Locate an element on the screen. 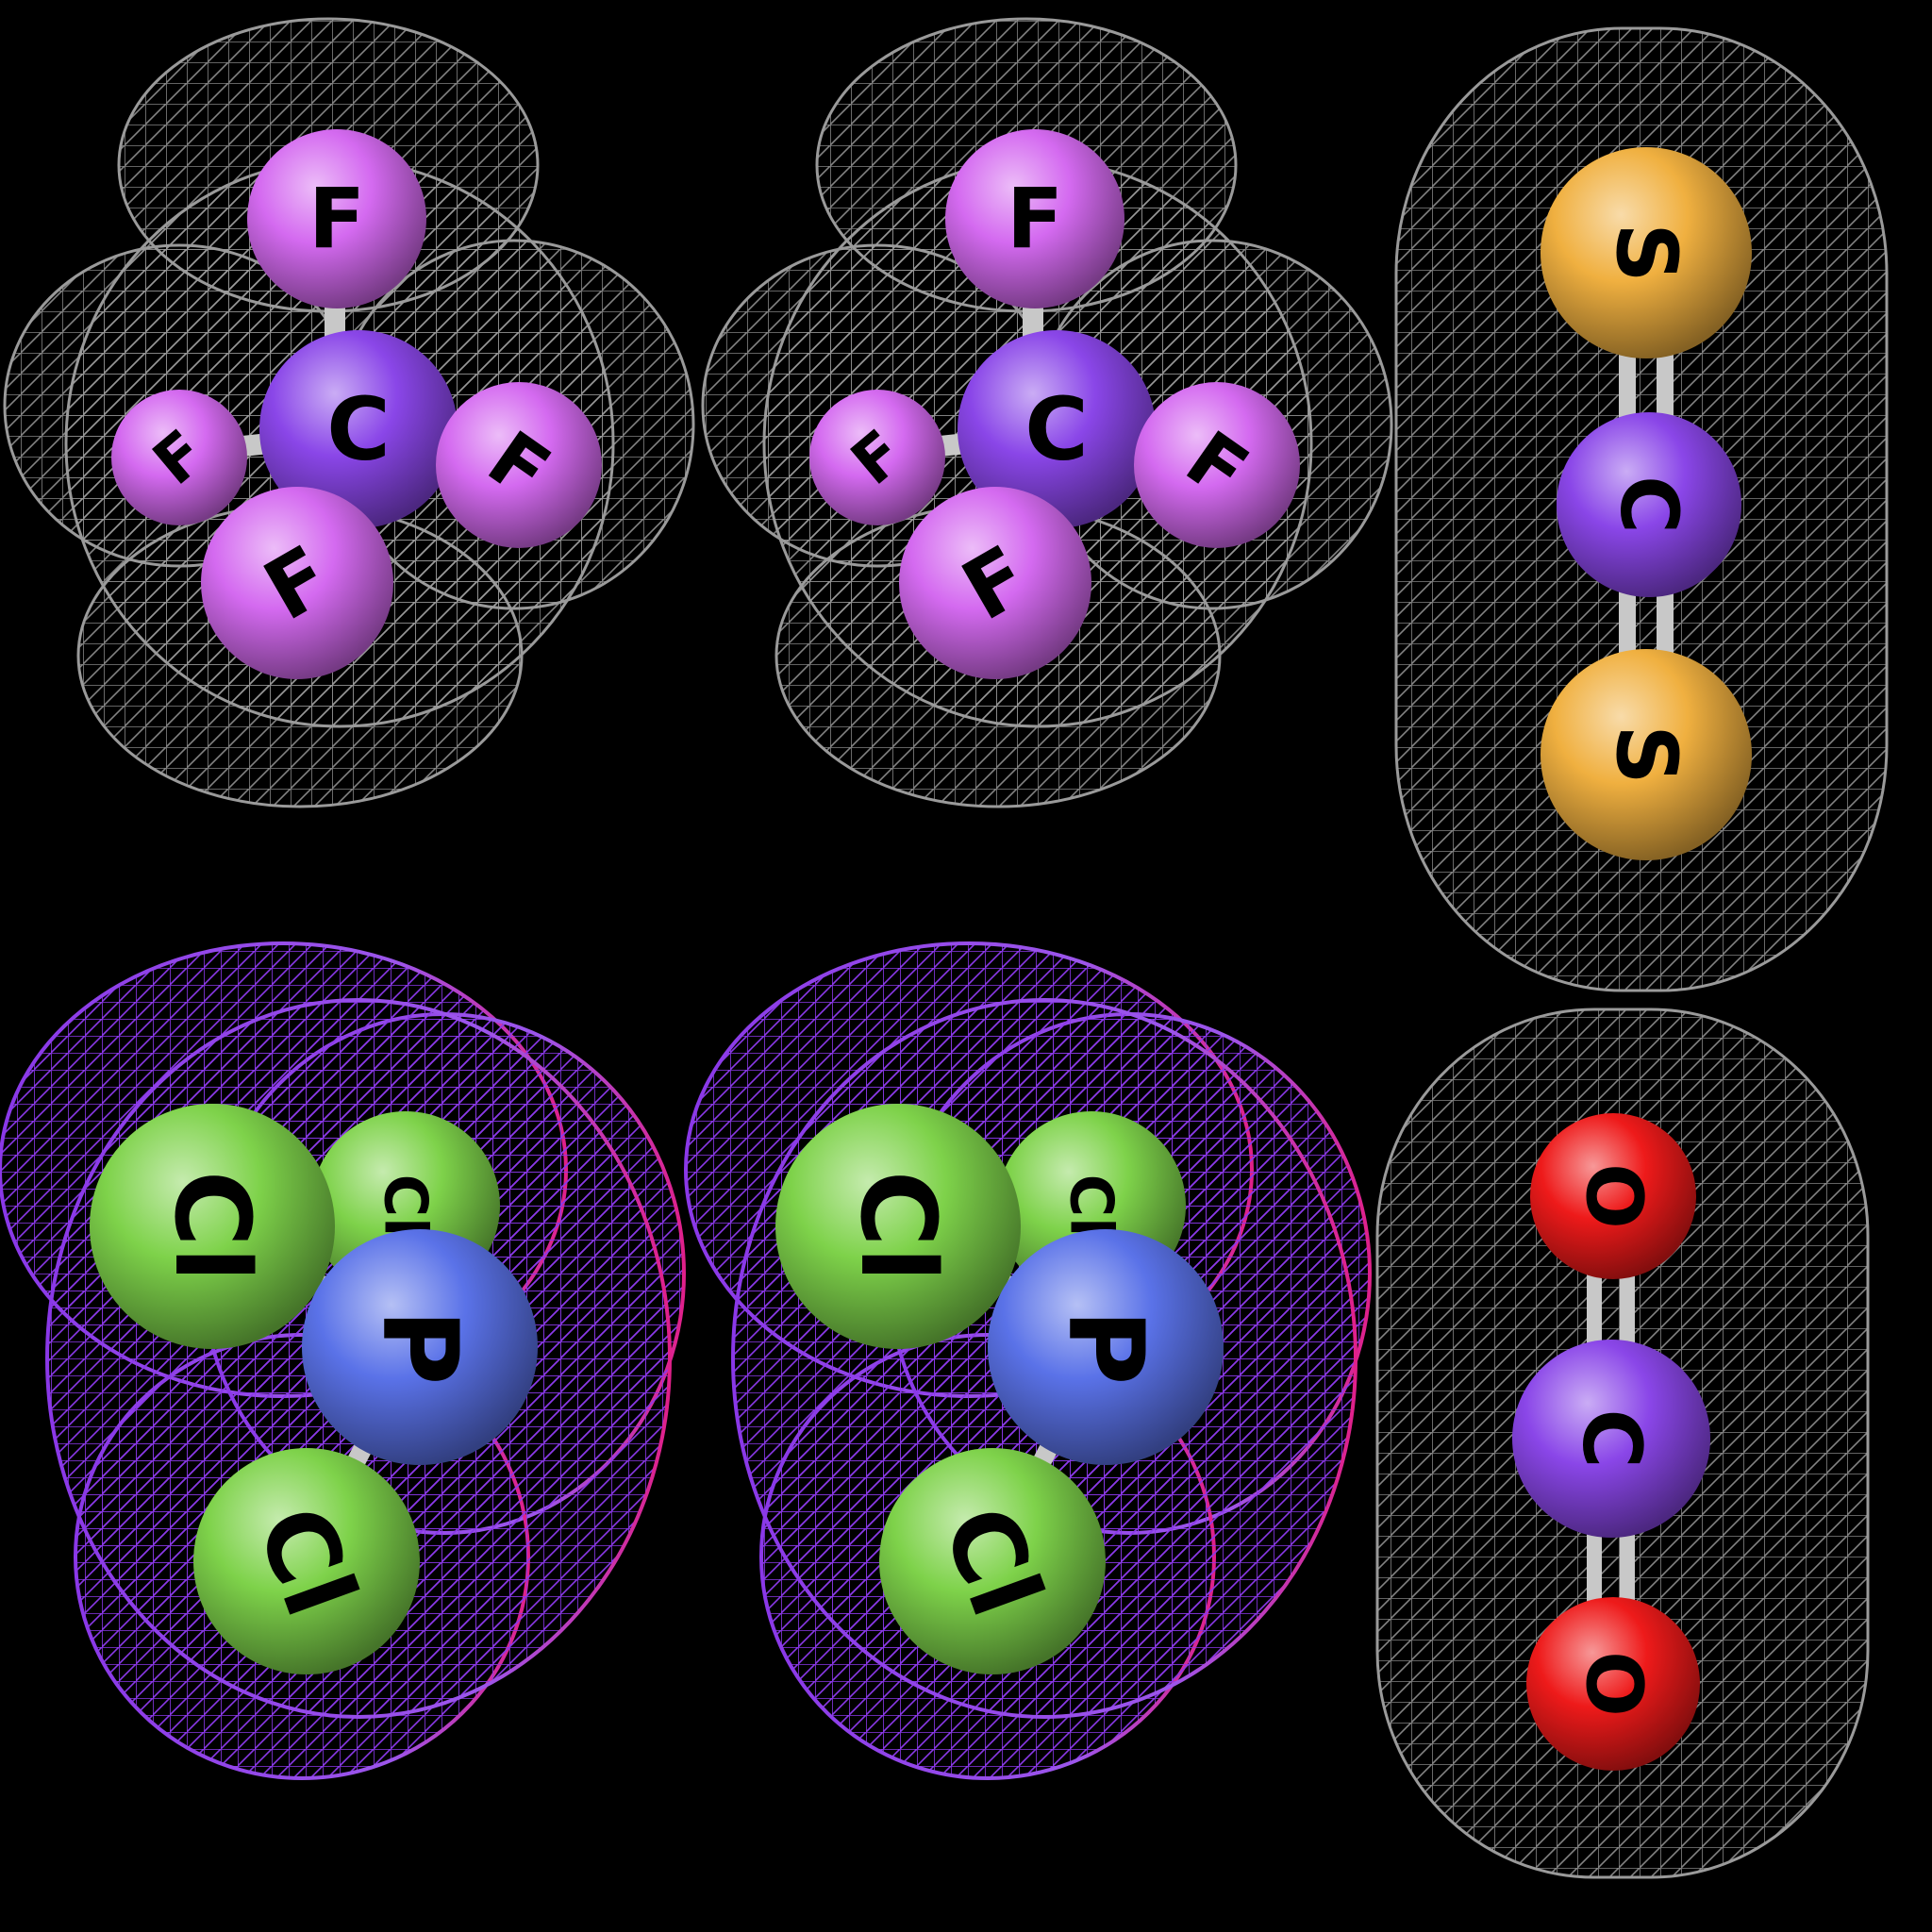  molecule-cs2: S C S is located at coordinates (1642, 509).